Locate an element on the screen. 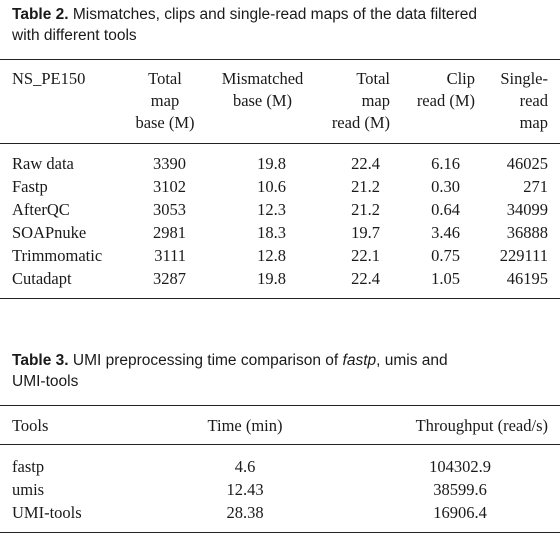  table-cell-time: 4.6 is located at coordinates (245, 466).